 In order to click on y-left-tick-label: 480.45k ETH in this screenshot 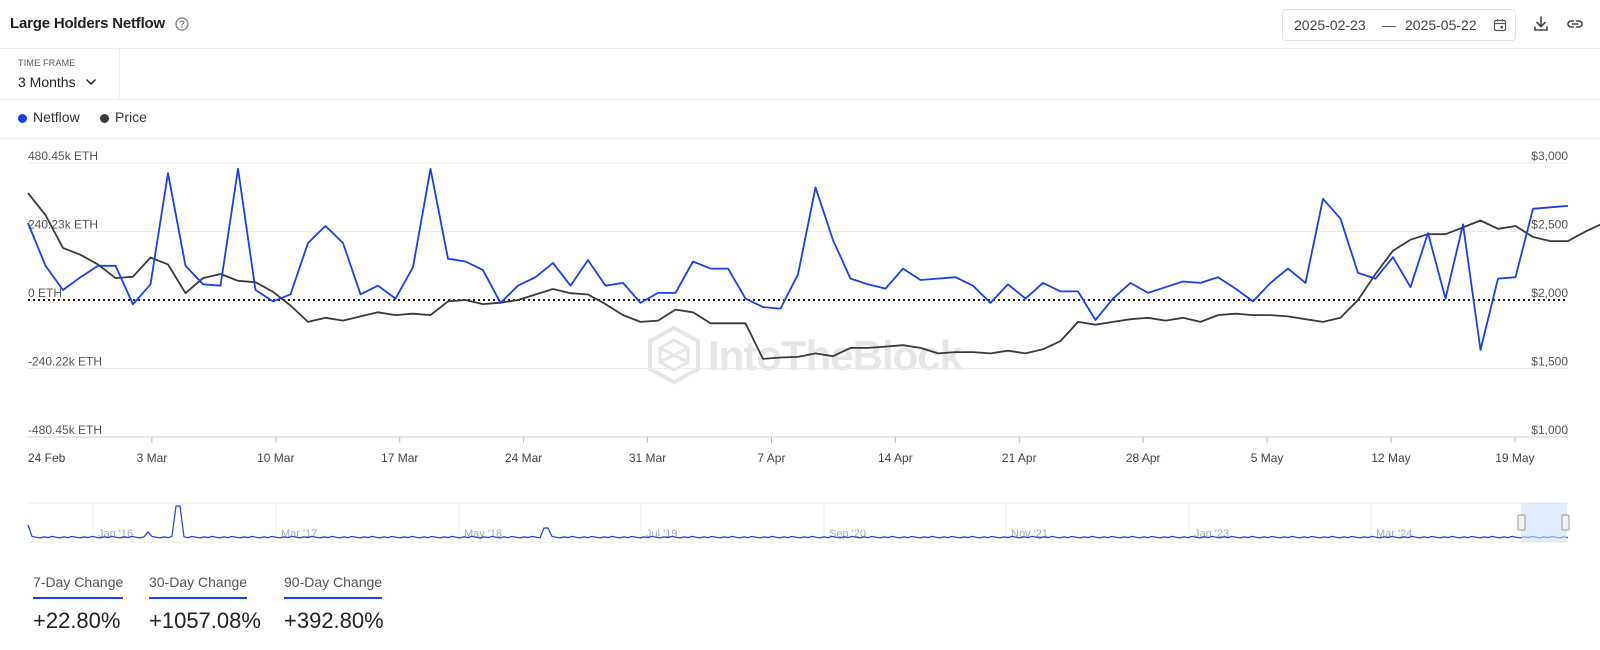, I will do `click(63, 156)`.